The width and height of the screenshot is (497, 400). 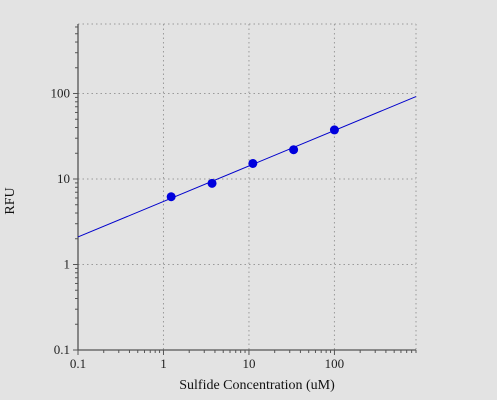 What do you see at coordinates (207, 363) in the screenshot?
I see `x-tick-labels: 0.1 1 10 100` at bounding box center [207, 363].